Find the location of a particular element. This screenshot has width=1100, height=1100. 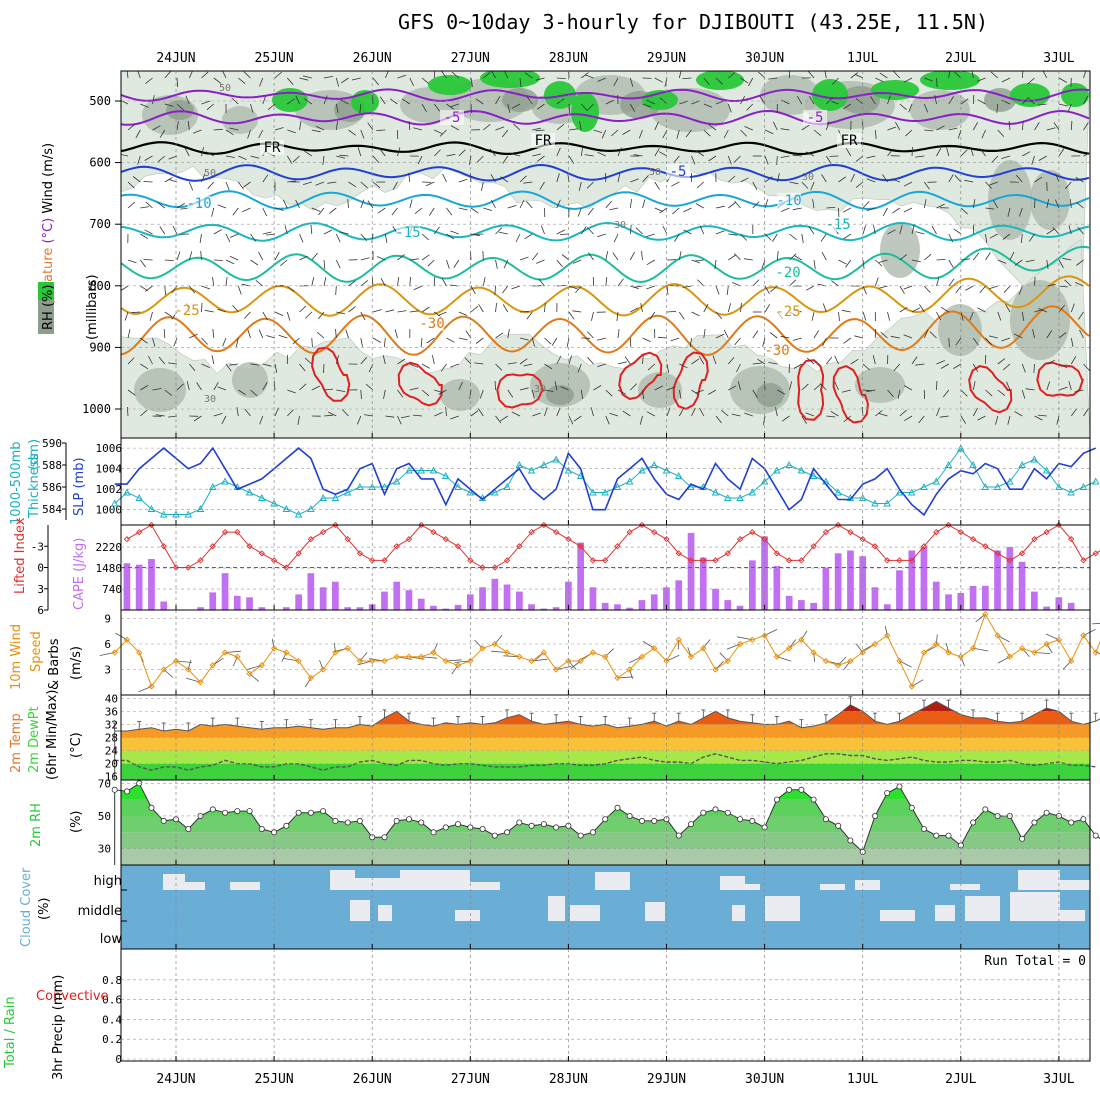

date-label-top: 27JUN is located at coordinates (470, 58).